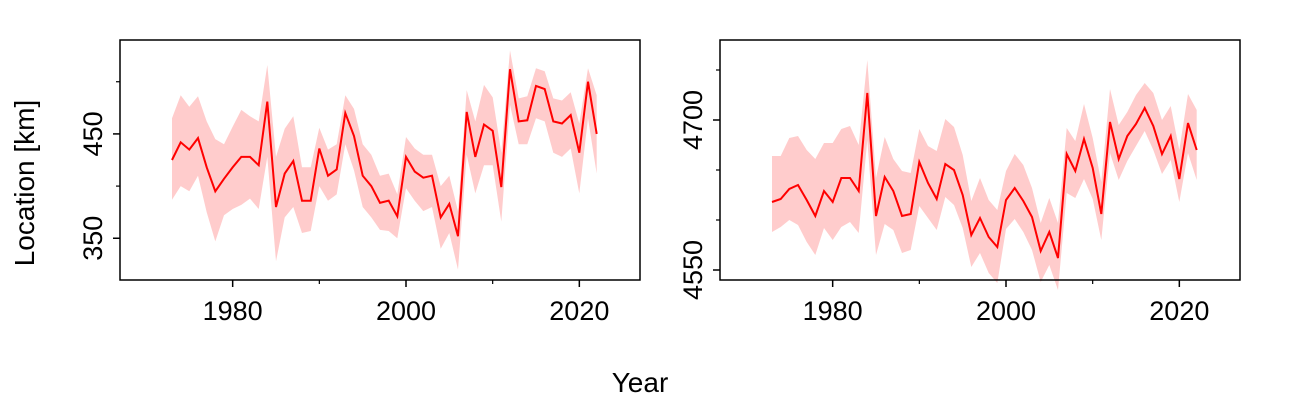 The image size is (1300, 400). Describe the element at coordinates (24, 183) in the screenshot. I see `y-axis-label: Location [km]` at that location.